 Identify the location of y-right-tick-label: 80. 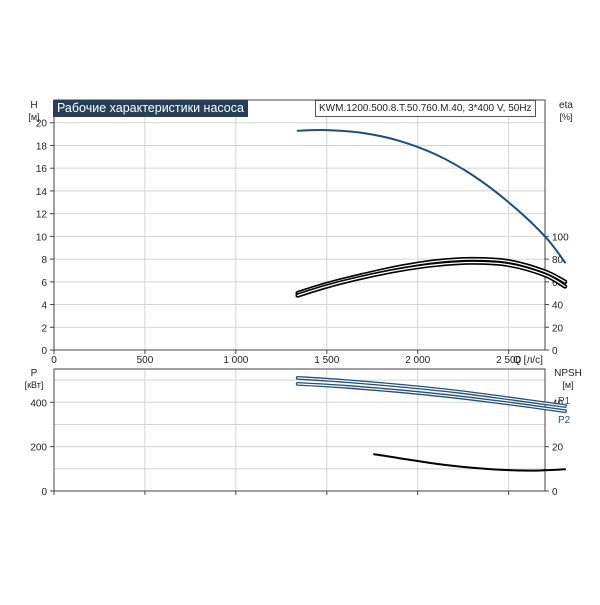
(558, 260).